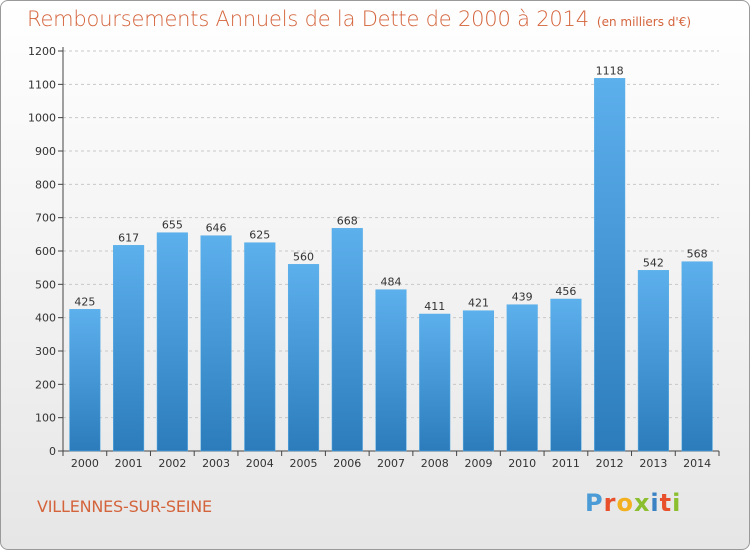  I want to click on data-label: 421, so click(478, 303).